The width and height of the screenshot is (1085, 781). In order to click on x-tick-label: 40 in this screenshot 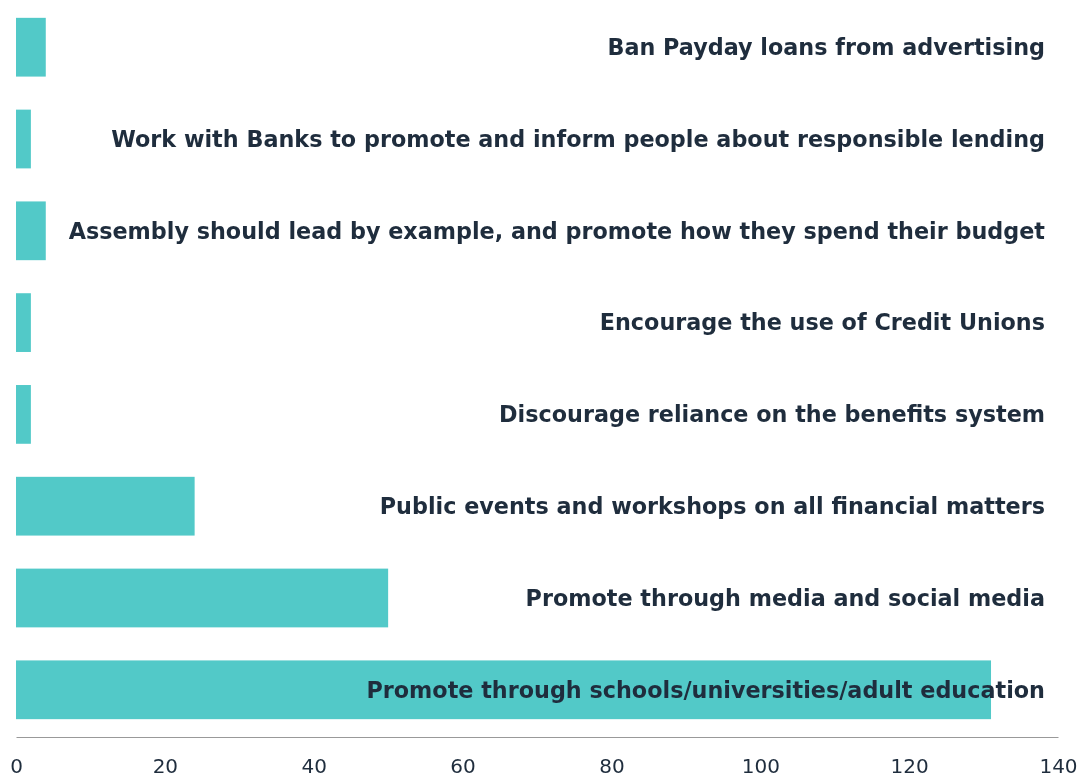, I will do `click(314, 766)`.